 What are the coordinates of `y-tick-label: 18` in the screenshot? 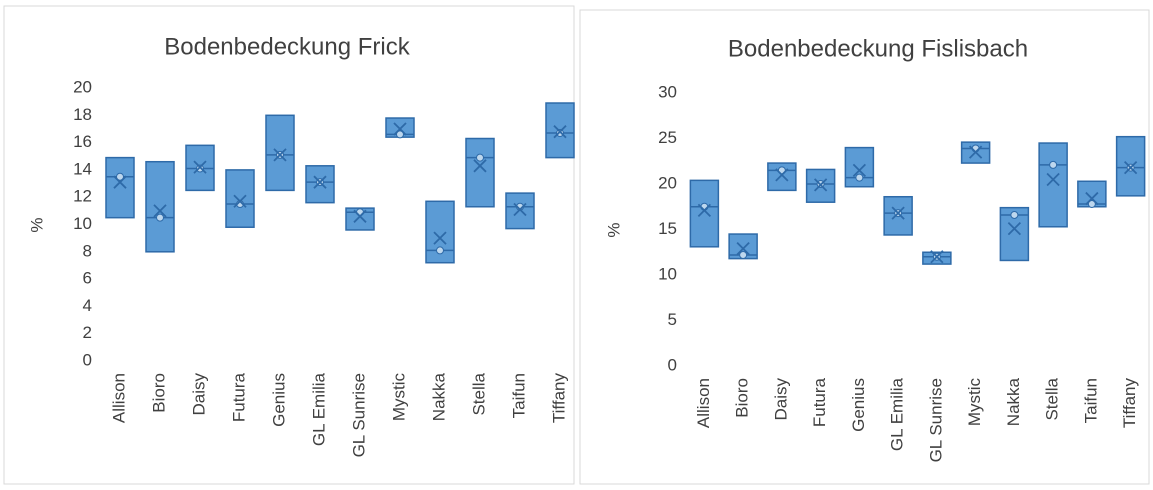 It's located at (82, 114).